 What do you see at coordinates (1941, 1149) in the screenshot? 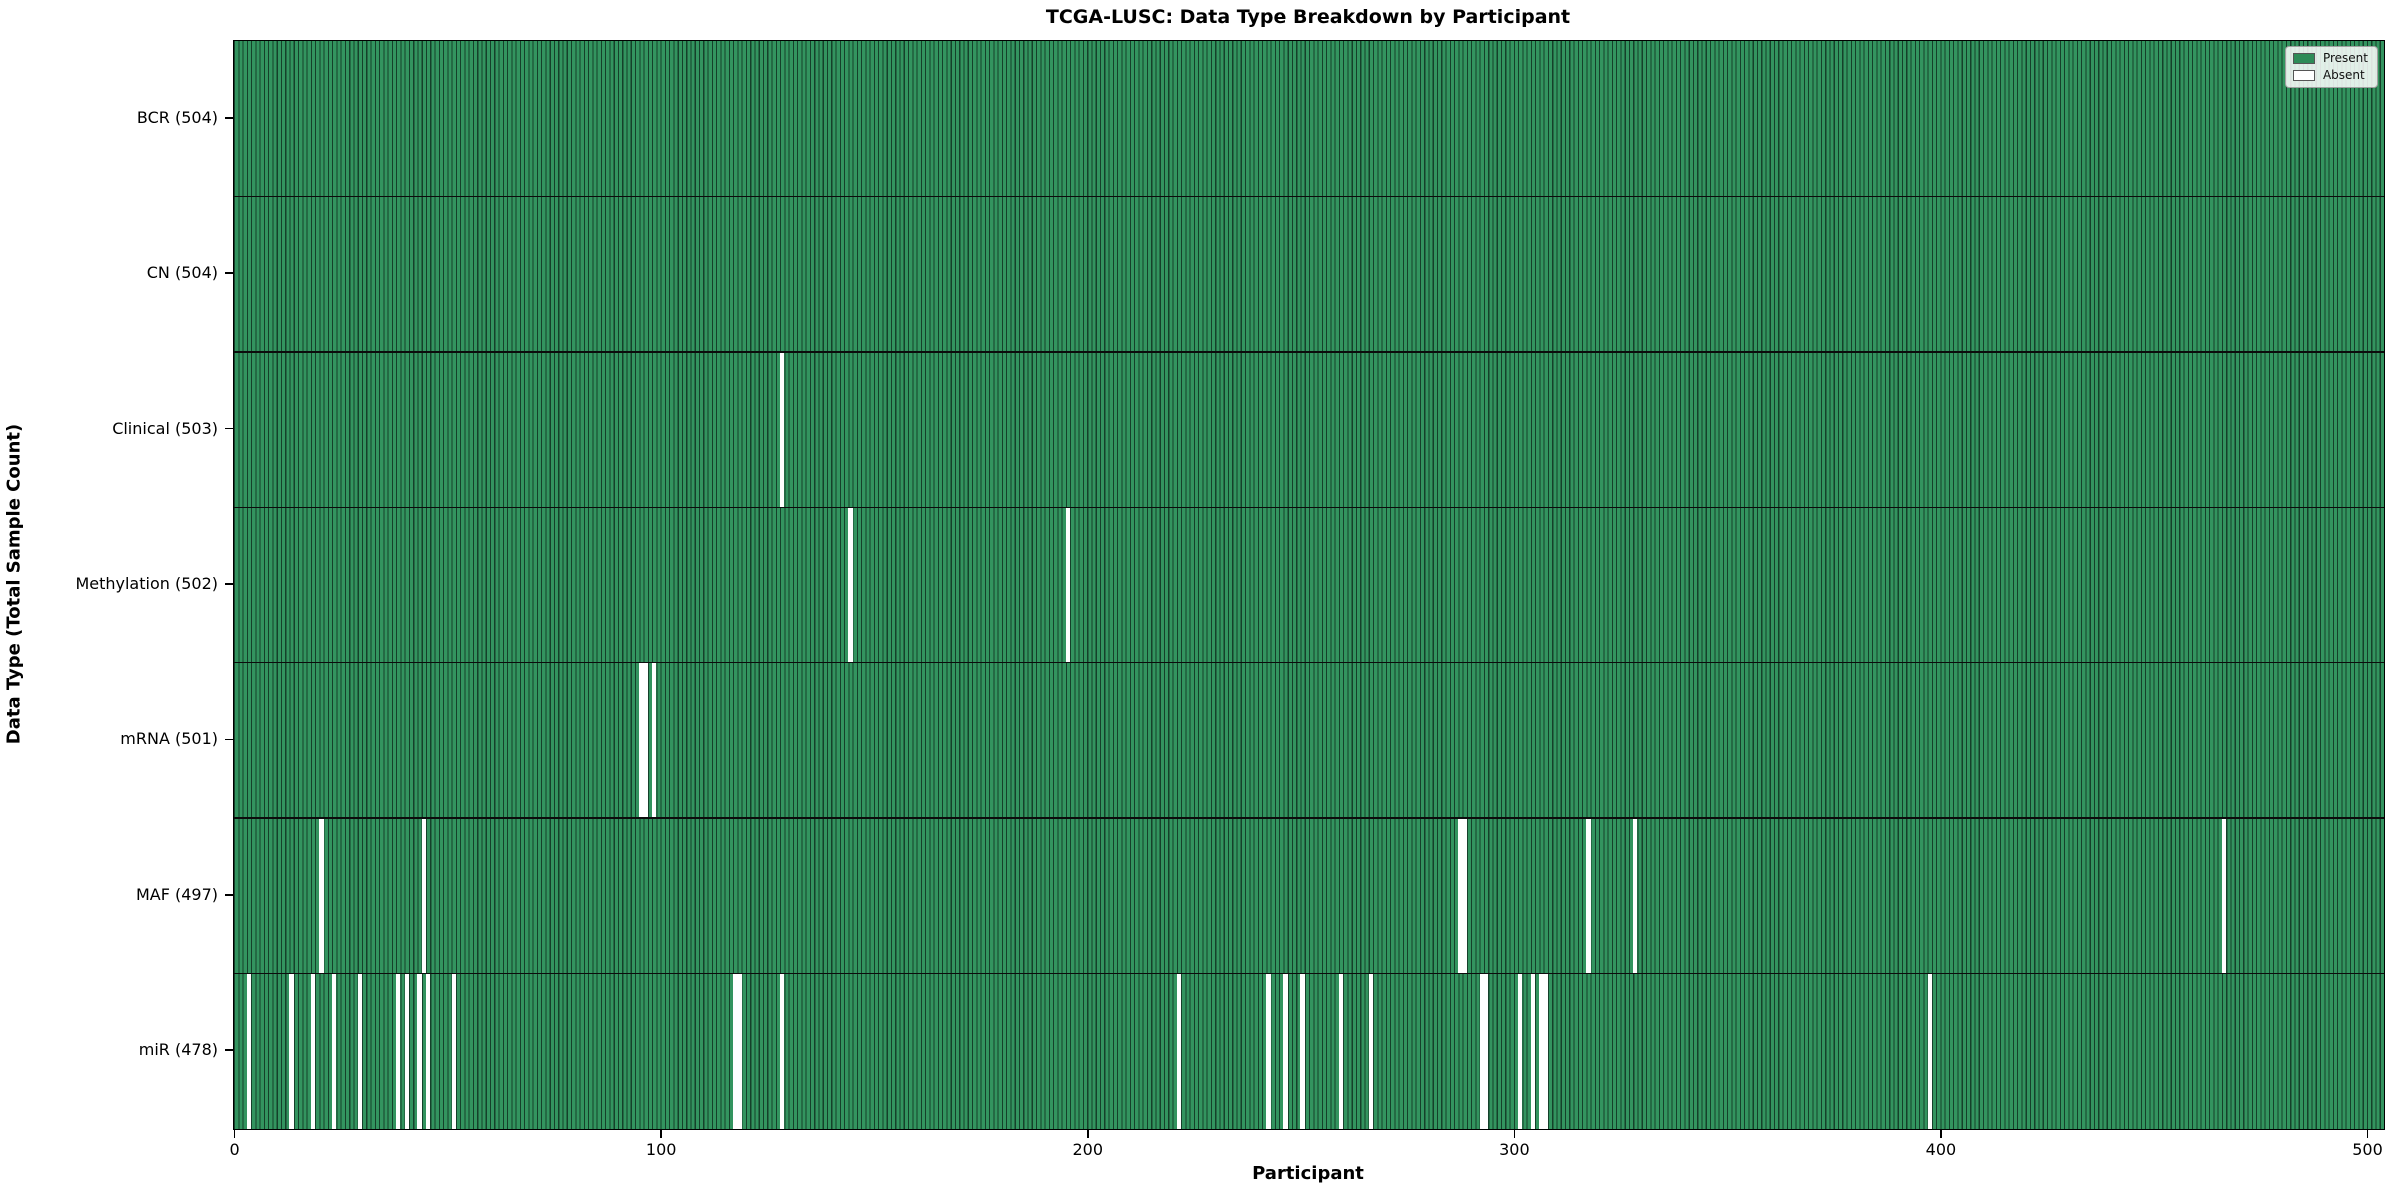
I see `x-tick-label-400: 400` at bounding box center [1941, 1149].